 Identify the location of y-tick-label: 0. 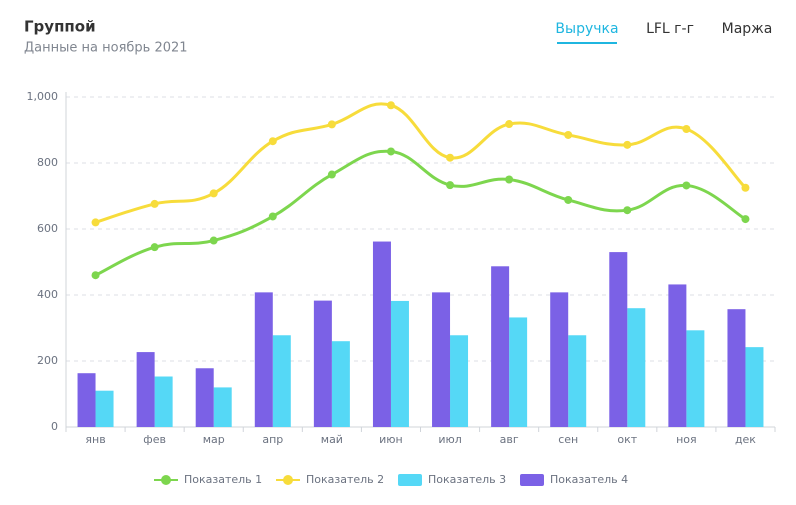
(54, 426).